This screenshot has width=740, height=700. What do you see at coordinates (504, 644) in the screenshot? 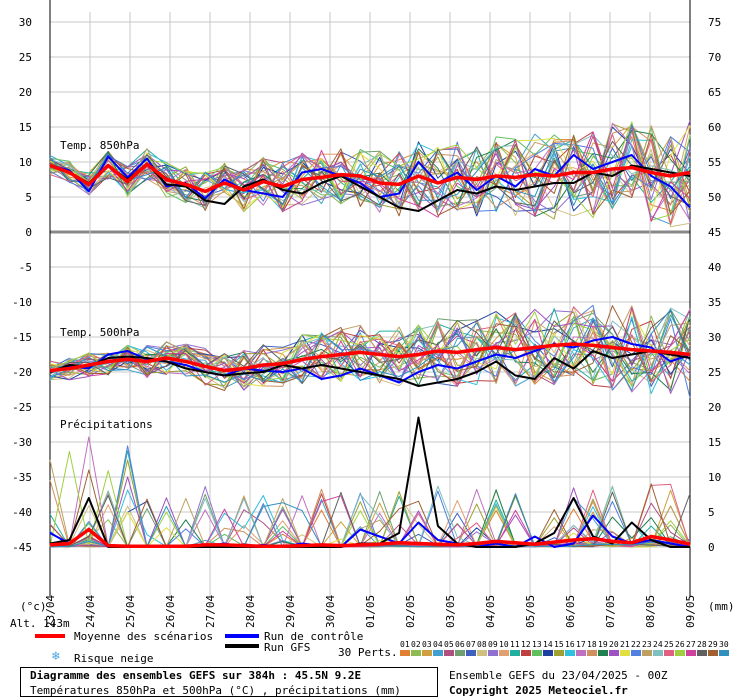
I see `perturbation-number: 10` at bounding box center [504, 644].